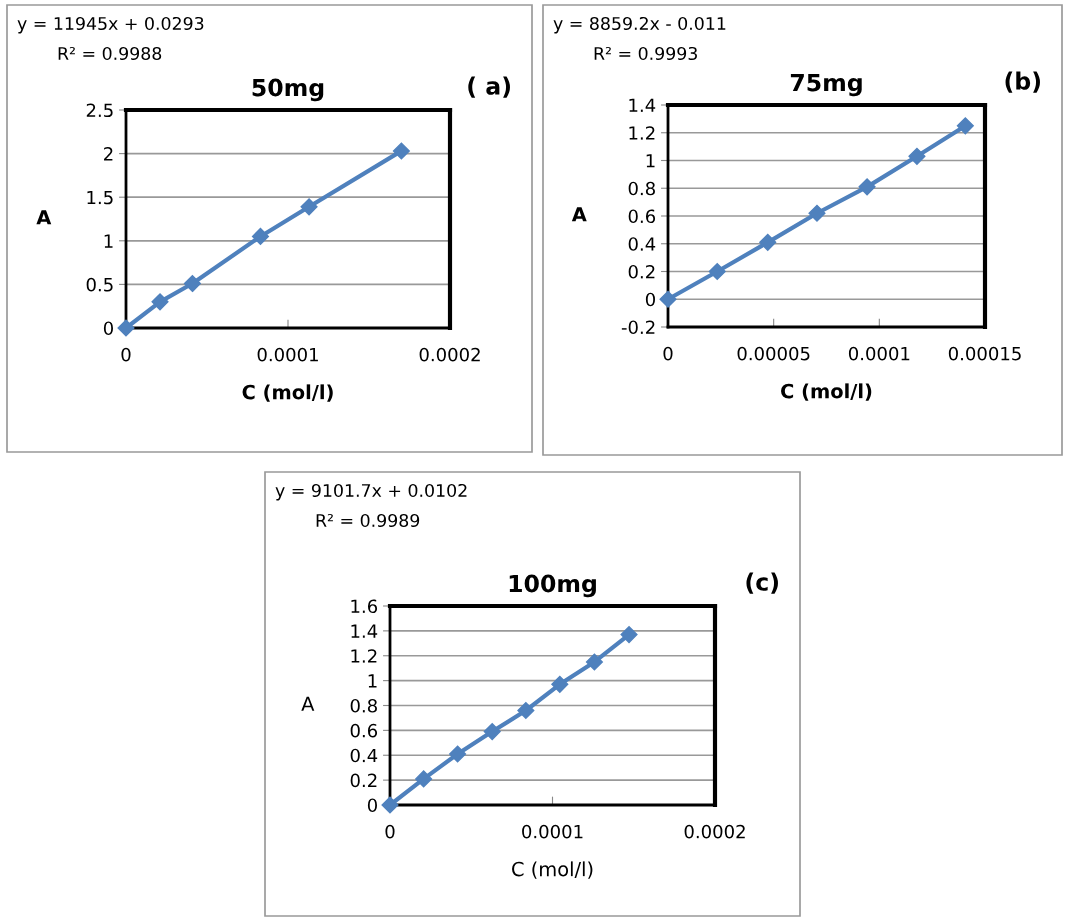 This screenshot has width=1065, height=918. I want to click on y-tick-label: 2.5, so click(99, 110).